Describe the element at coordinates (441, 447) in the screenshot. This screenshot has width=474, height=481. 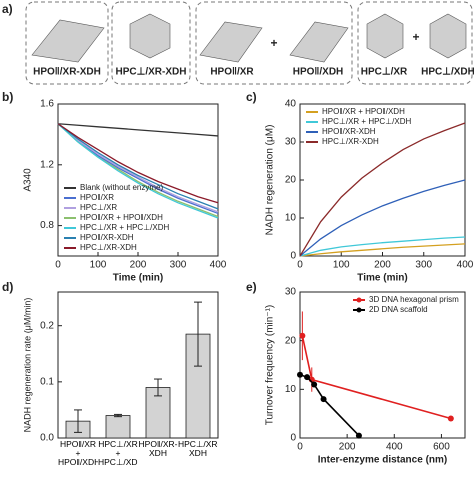
I see `x-tick-label: 600` at that location.